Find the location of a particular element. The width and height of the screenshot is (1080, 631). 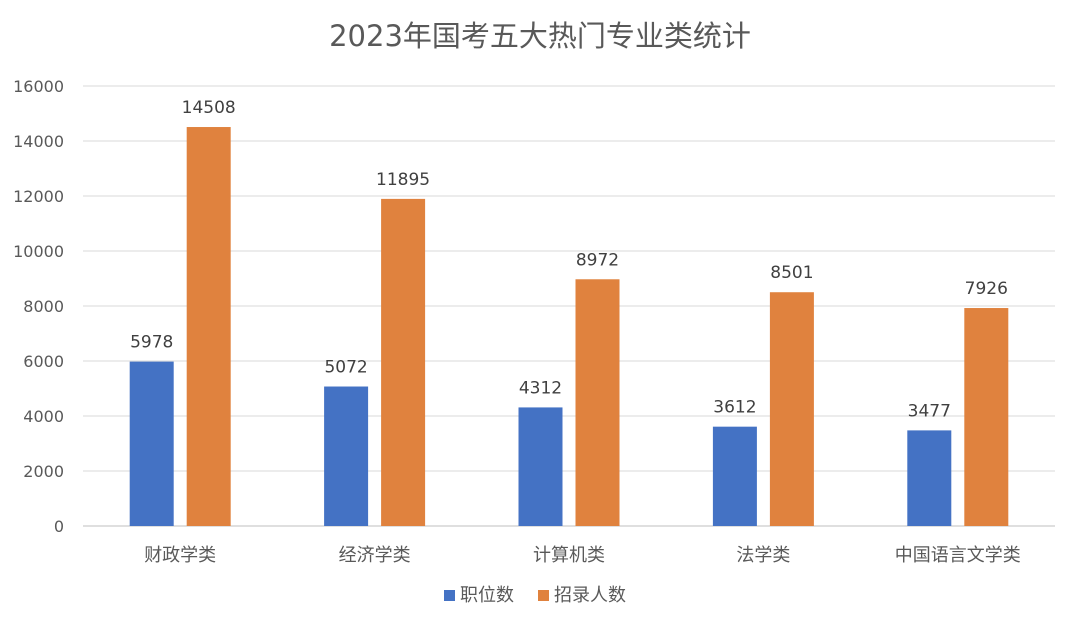

data-label: 11895 is located at coordinates (403, 180).